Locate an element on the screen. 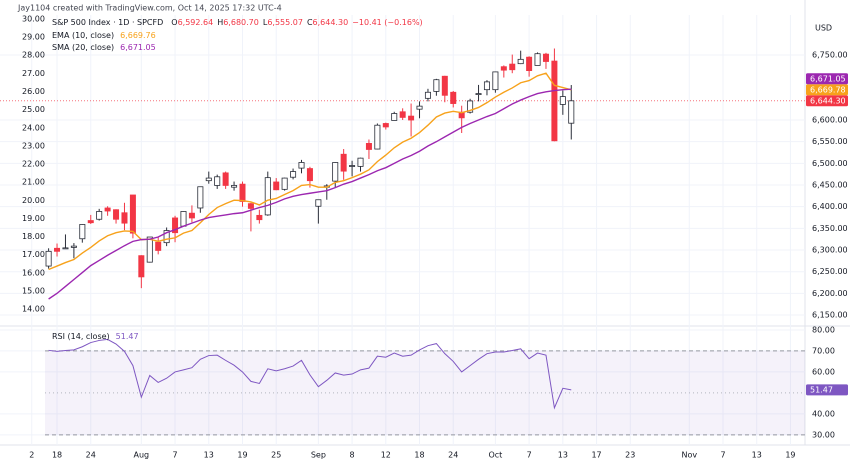 The width and height of the screenshot is (850, 474). x-tick-label: Sep is located at coordinates (318, 455).